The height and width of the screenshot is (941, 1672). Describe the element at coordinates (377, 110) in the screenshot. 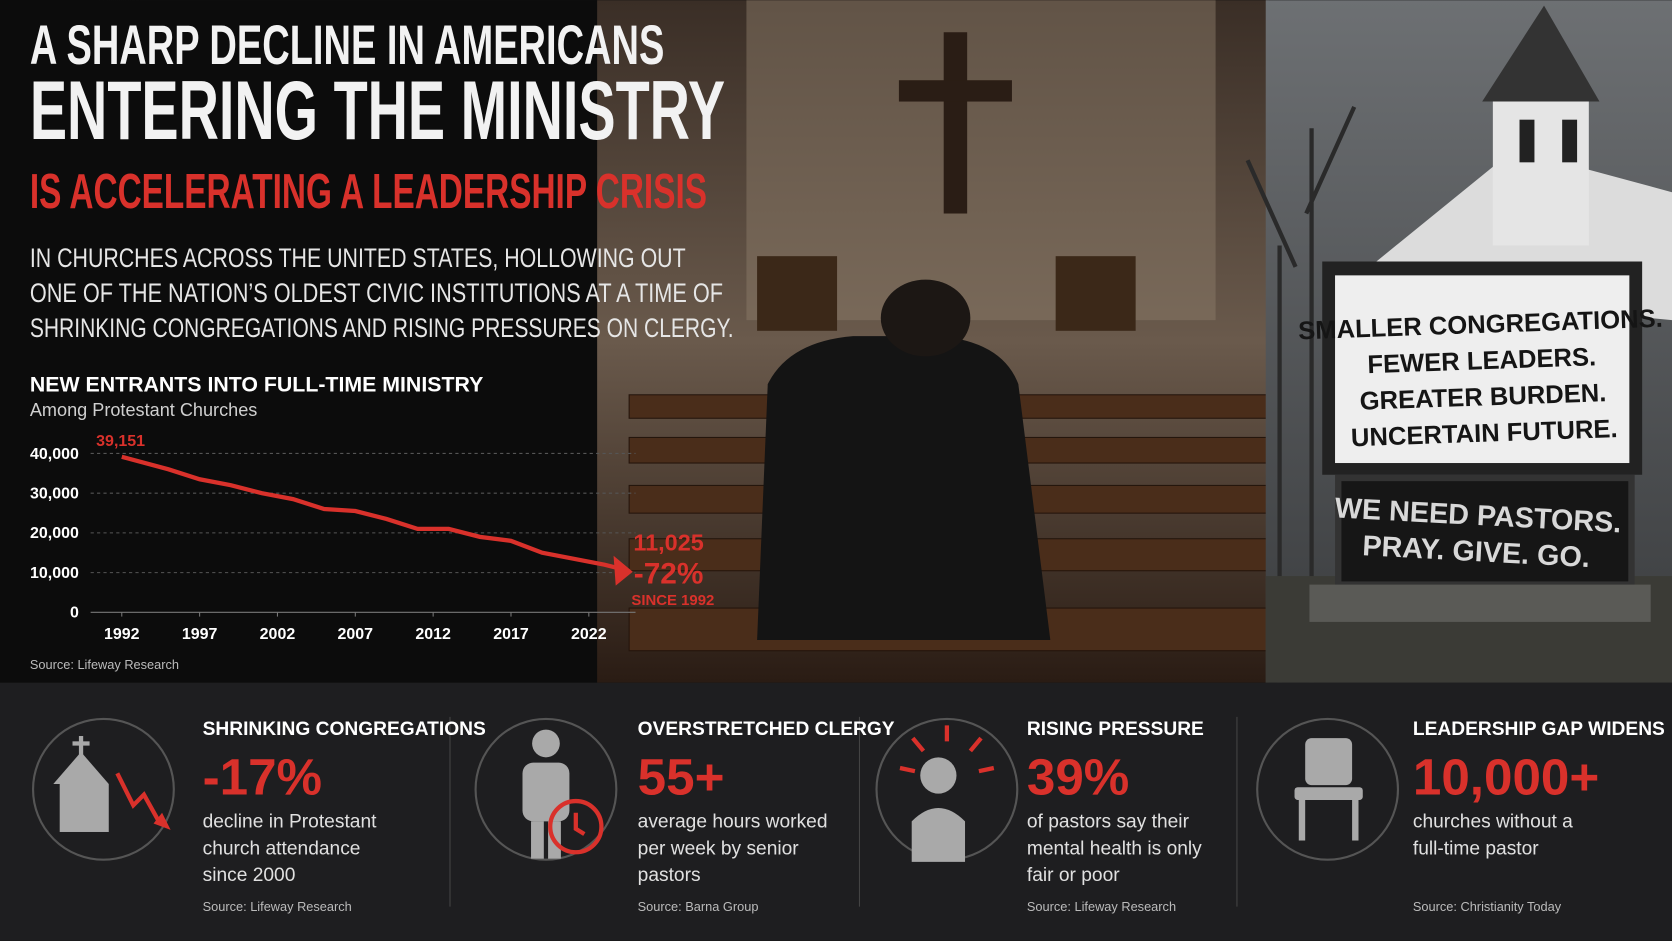

I see `headline: ENTERING THE MINISTRY` at that location.